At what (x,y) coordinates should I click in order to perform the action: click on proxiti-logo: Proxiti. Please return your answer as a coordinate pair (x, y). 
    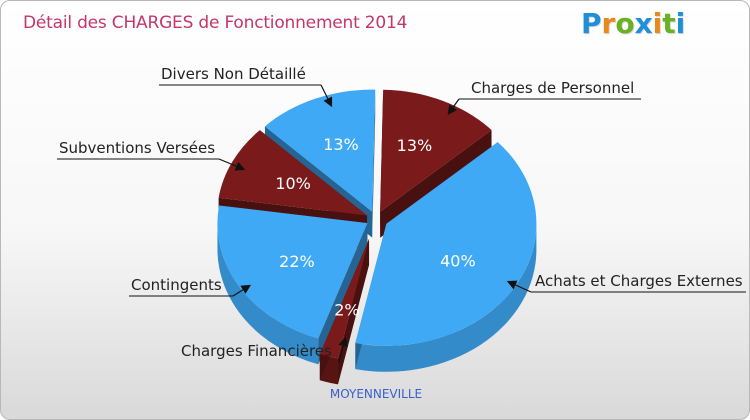
    Looking at the image, I should click on (633, 23).